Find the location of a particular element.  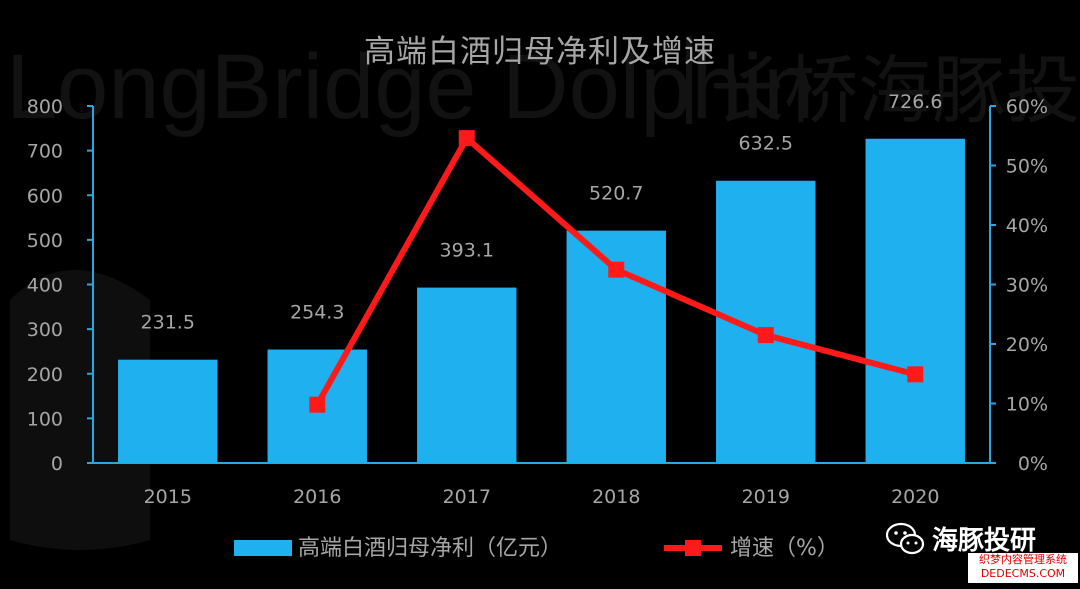

legend-line-label: 增速（%） is located at coordinates (784, 548).